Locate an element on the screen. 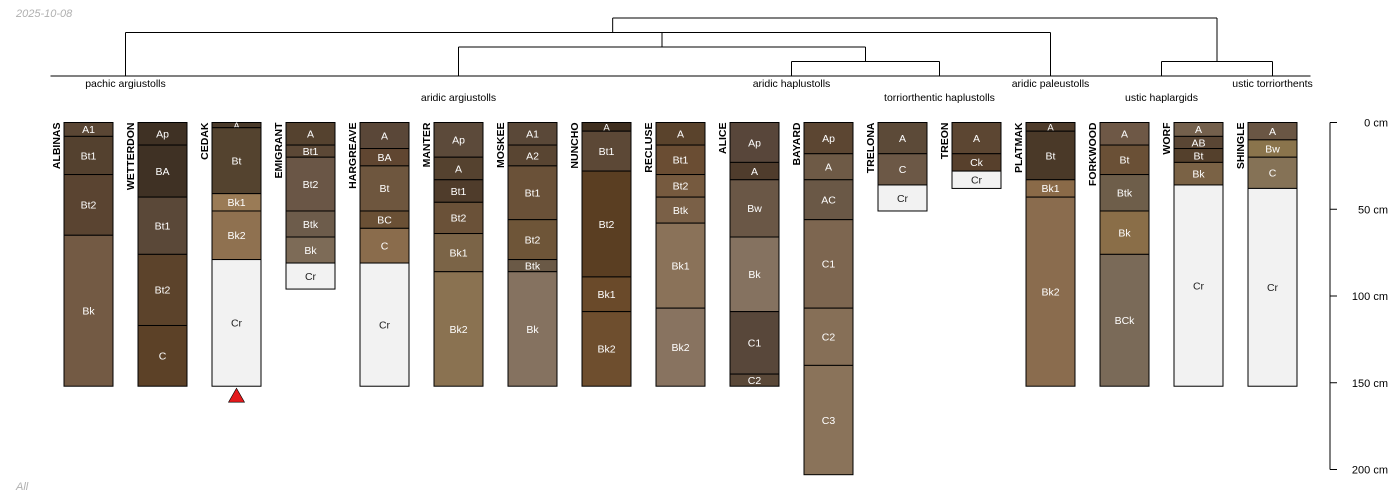  taxon-label: pachic argiustolls is located at coordinates (125, 84).